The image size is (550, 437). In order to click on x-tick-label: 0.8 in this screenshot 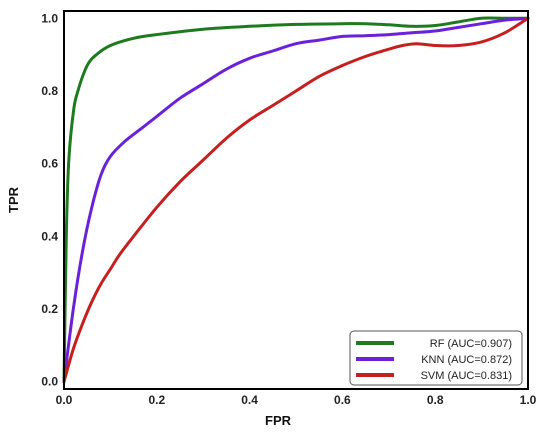, I will do `click(435, 400)`.